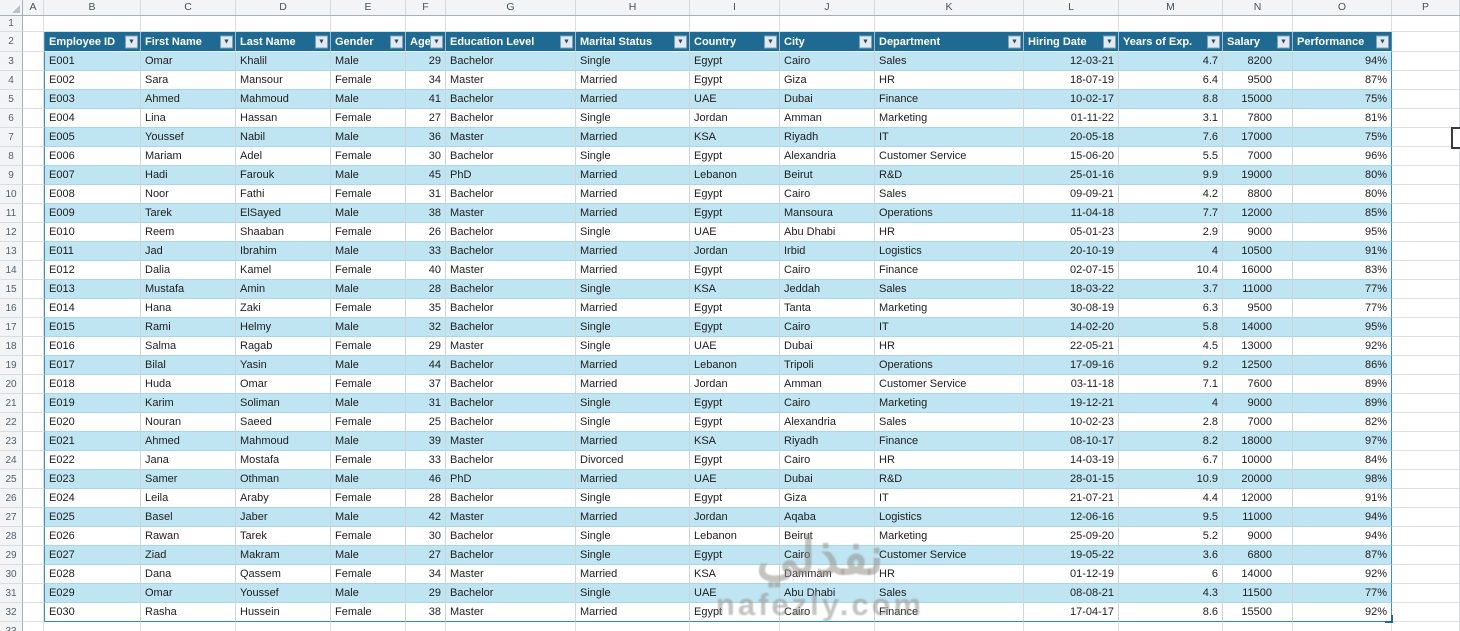  What do you see at coordinates (283, 593) in the screenshot?
I see `cell-D31: Youssef` at bounding box center [283, 593].